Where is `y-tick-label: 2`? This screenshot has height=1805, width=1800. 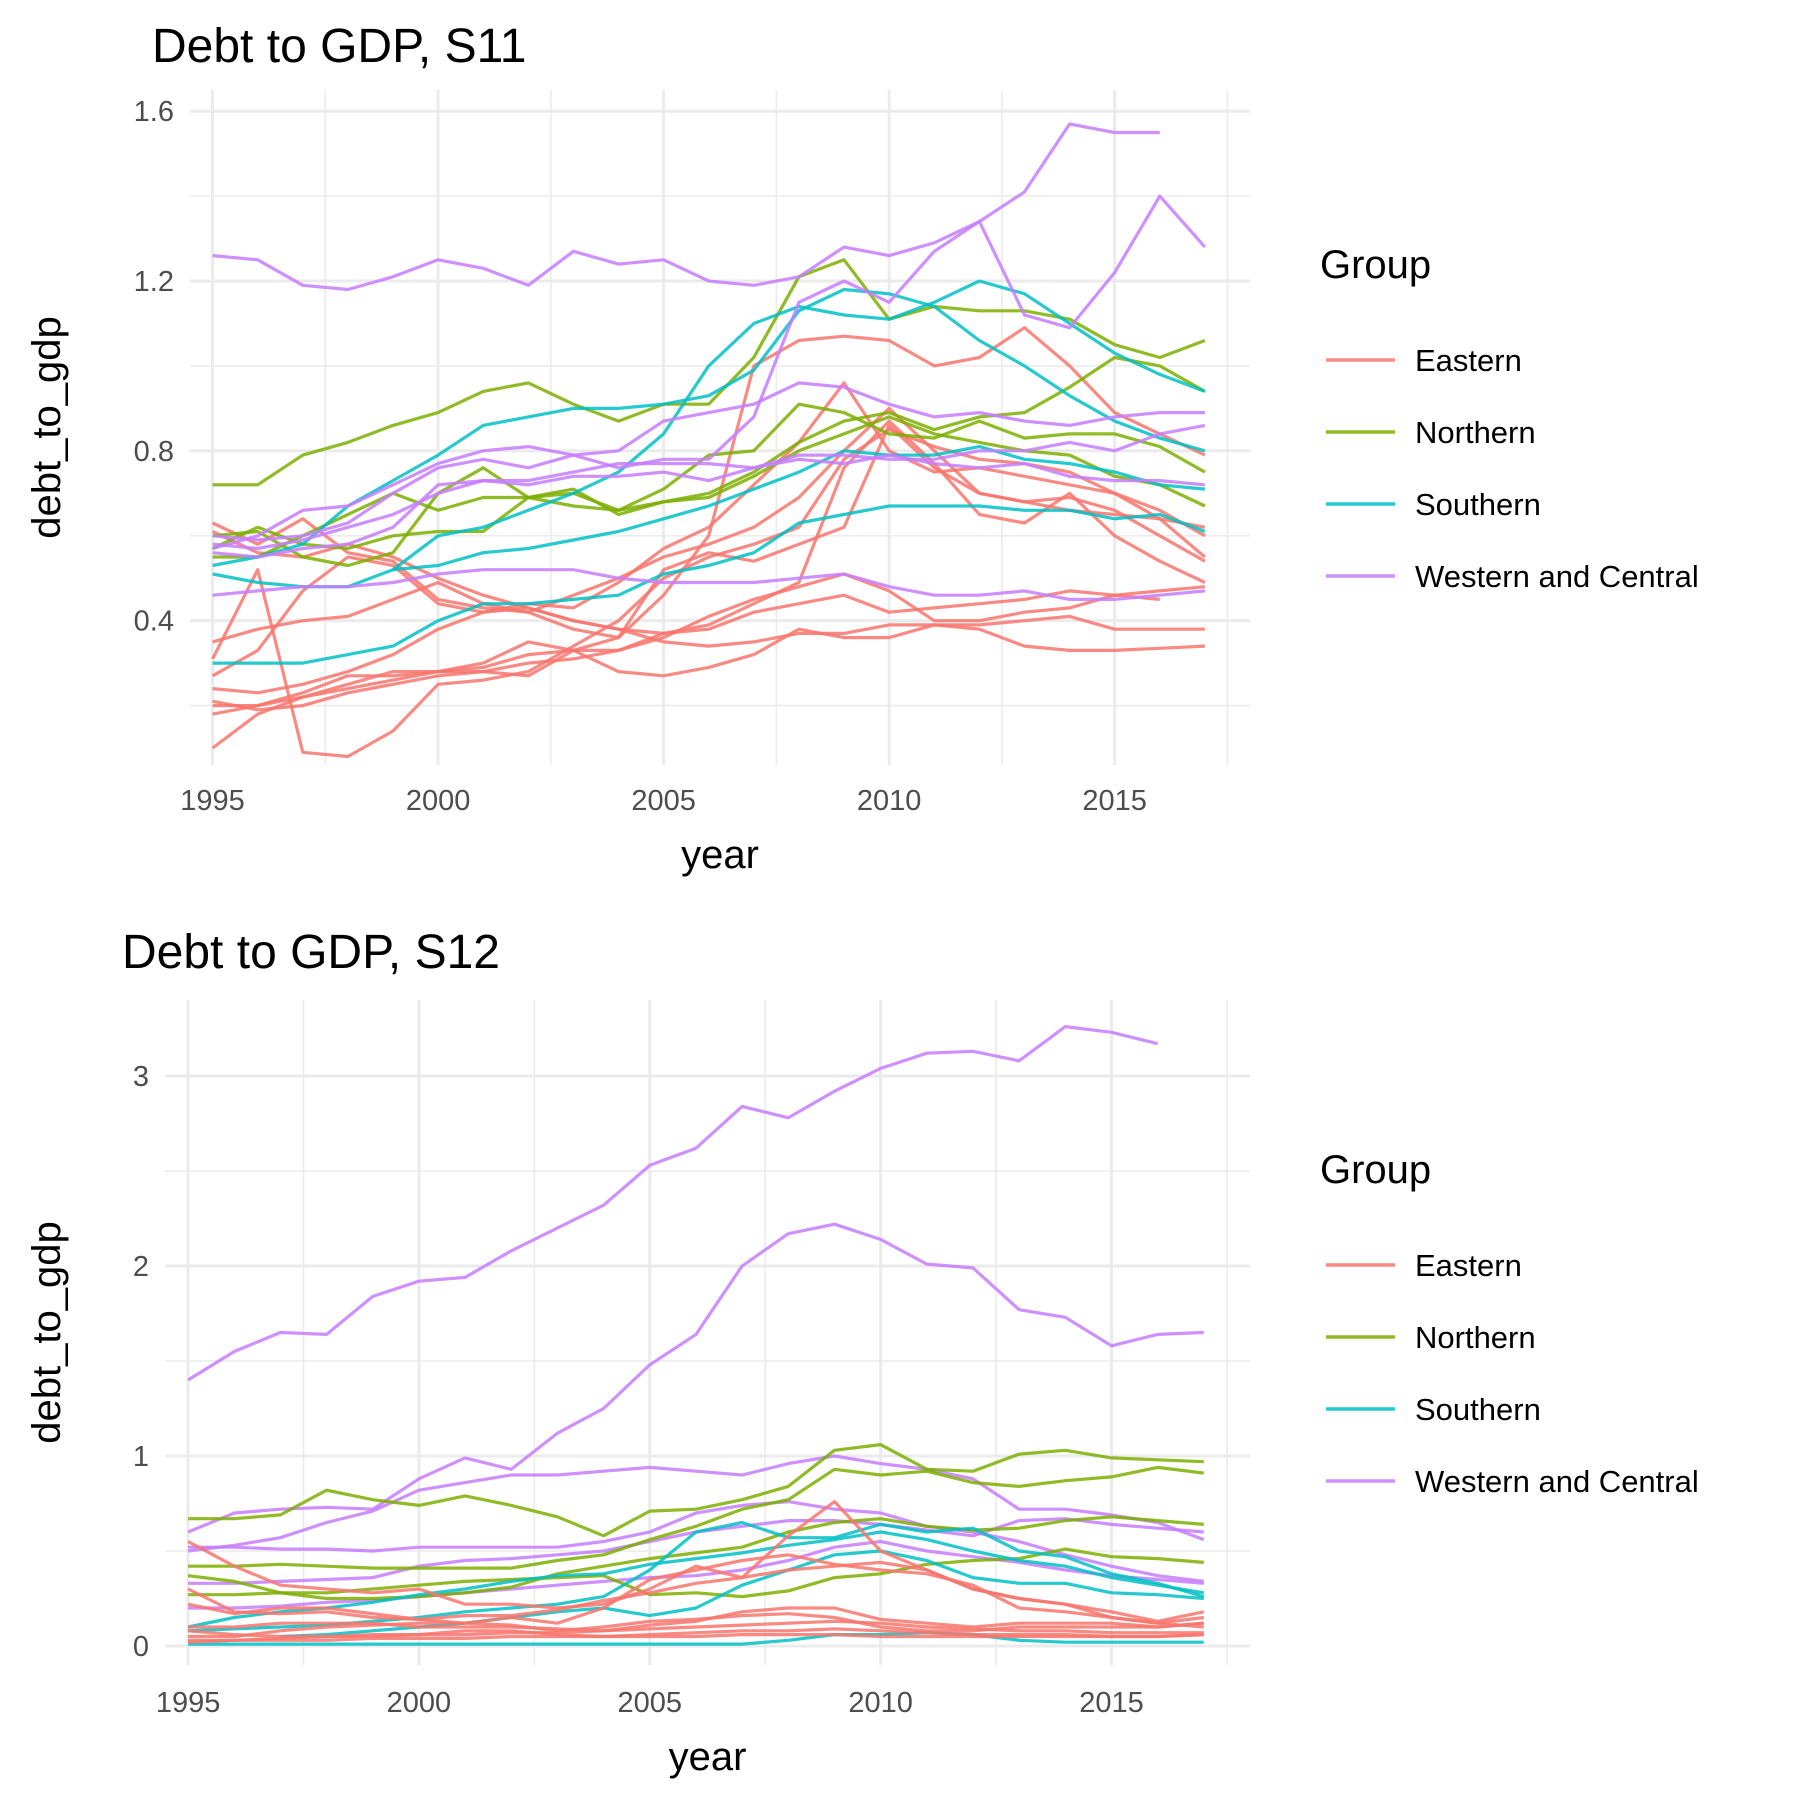 y-tick-label: 2 is located at coordinates (141, 1267).